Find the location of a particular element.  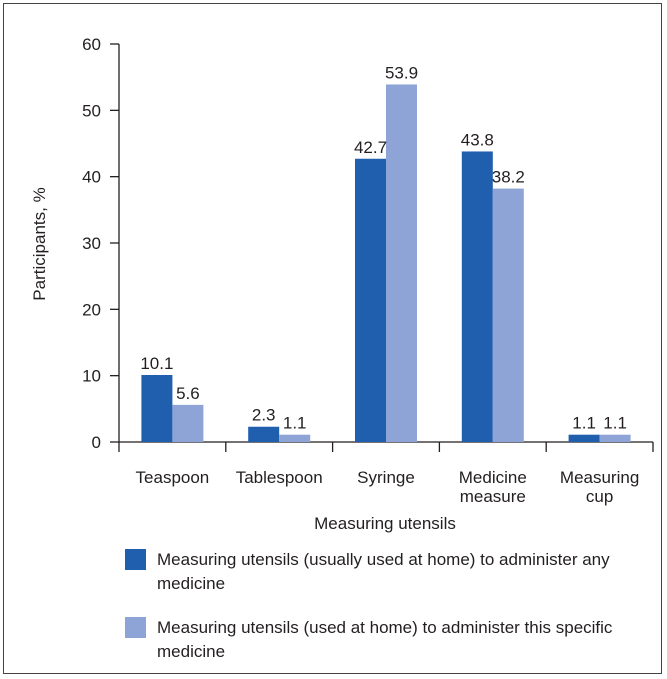

x-tick-label: Tablespoon is located at coordinates (279, 477).